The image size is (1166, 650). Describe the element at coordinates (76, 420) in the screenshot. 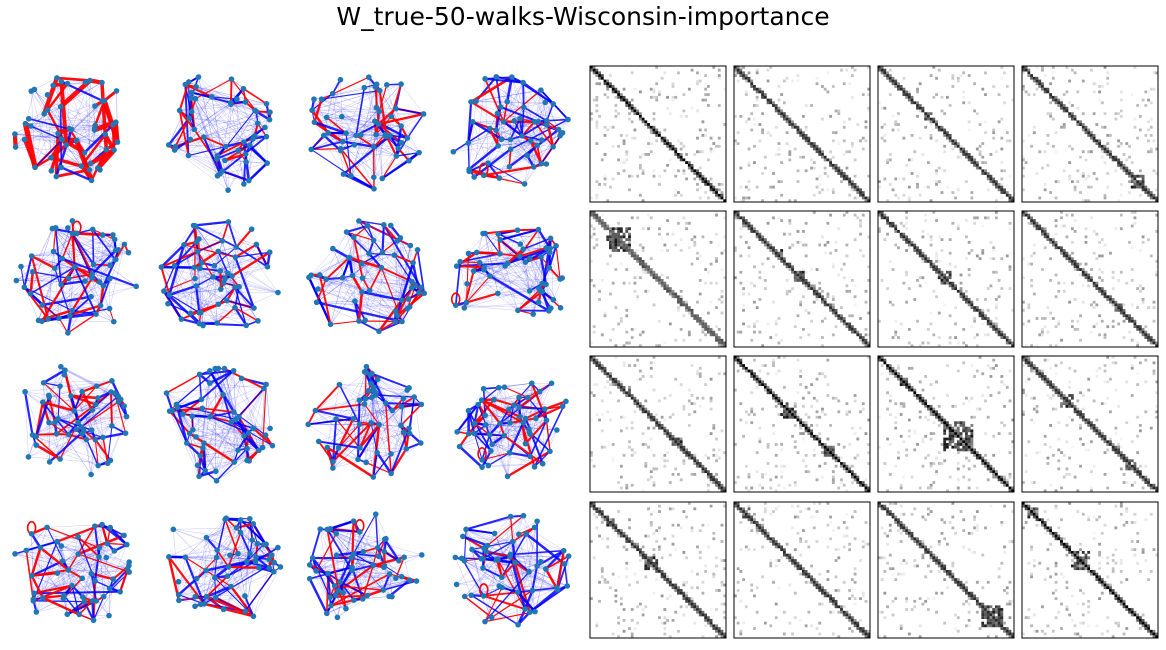

I see `graph-panel-r2c0` at that location.